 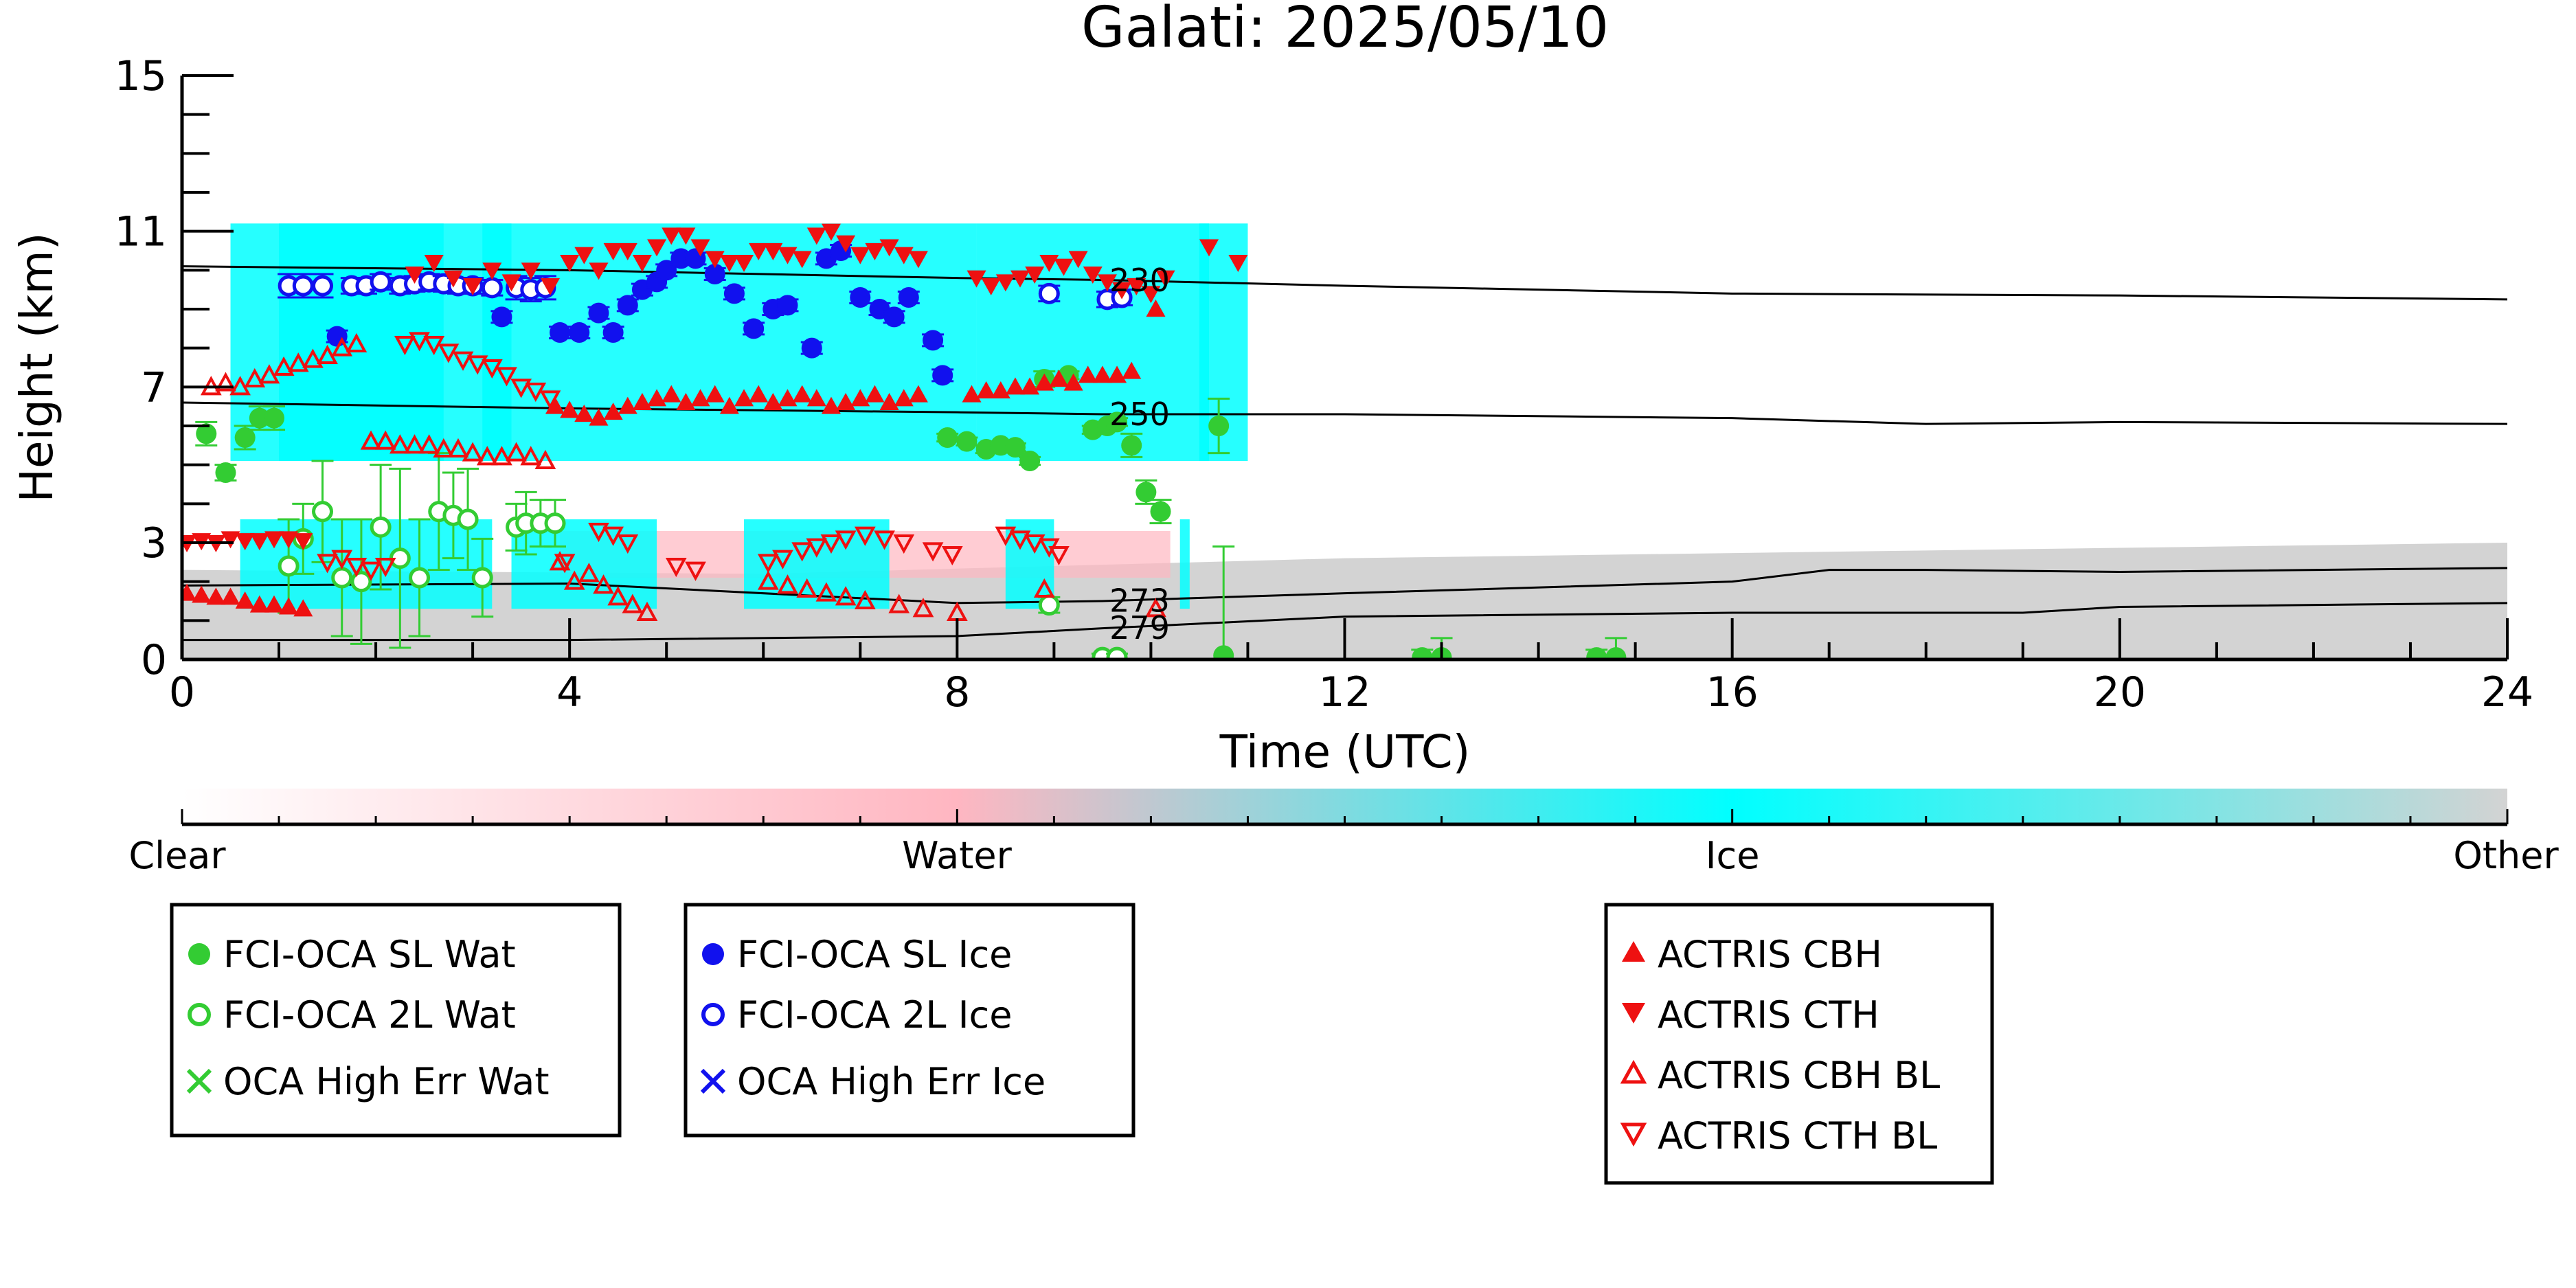 I want to click on legend-text-cbh: ACTRIS CBH, so click(x=1770, y=954).